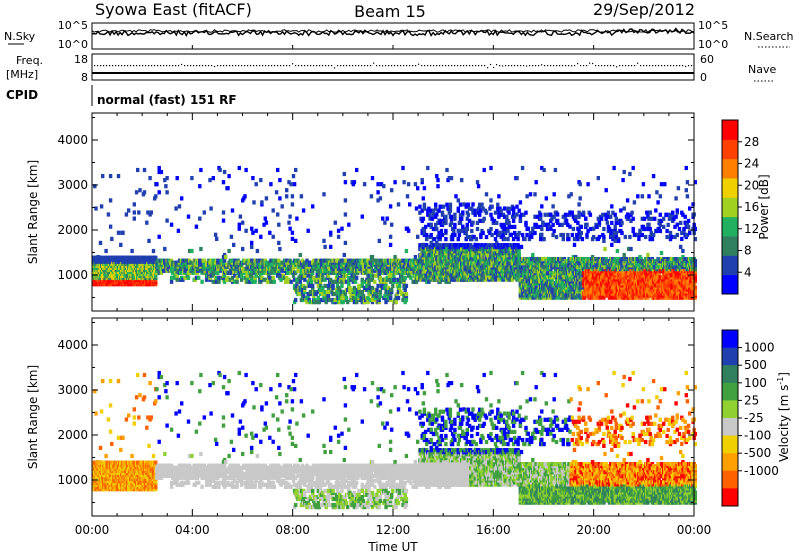  I want to click on x-tick-label: 20:00, so click(593, 530).